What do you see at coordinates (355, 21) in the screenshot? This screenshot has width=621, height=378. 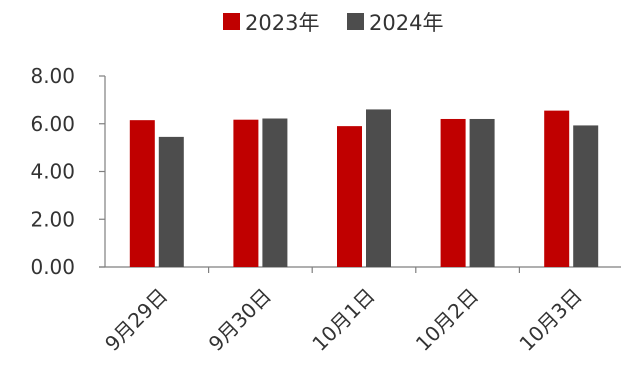 I see `legend-swatch-2024` at bounding box center [355, 21].